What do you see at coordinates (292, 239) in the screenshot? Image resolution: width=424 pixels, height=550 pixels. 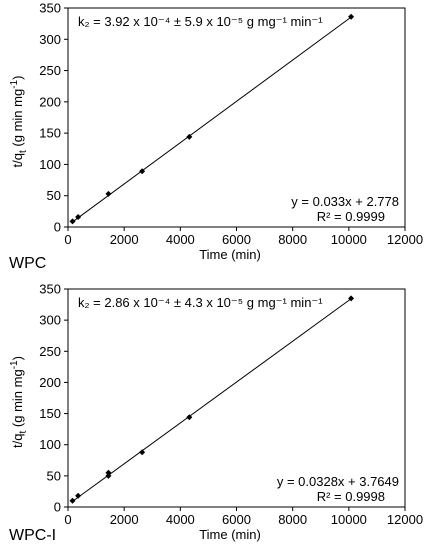 I see `panel-1-x-tick-label: 8000` at bounding box center [292, 239].